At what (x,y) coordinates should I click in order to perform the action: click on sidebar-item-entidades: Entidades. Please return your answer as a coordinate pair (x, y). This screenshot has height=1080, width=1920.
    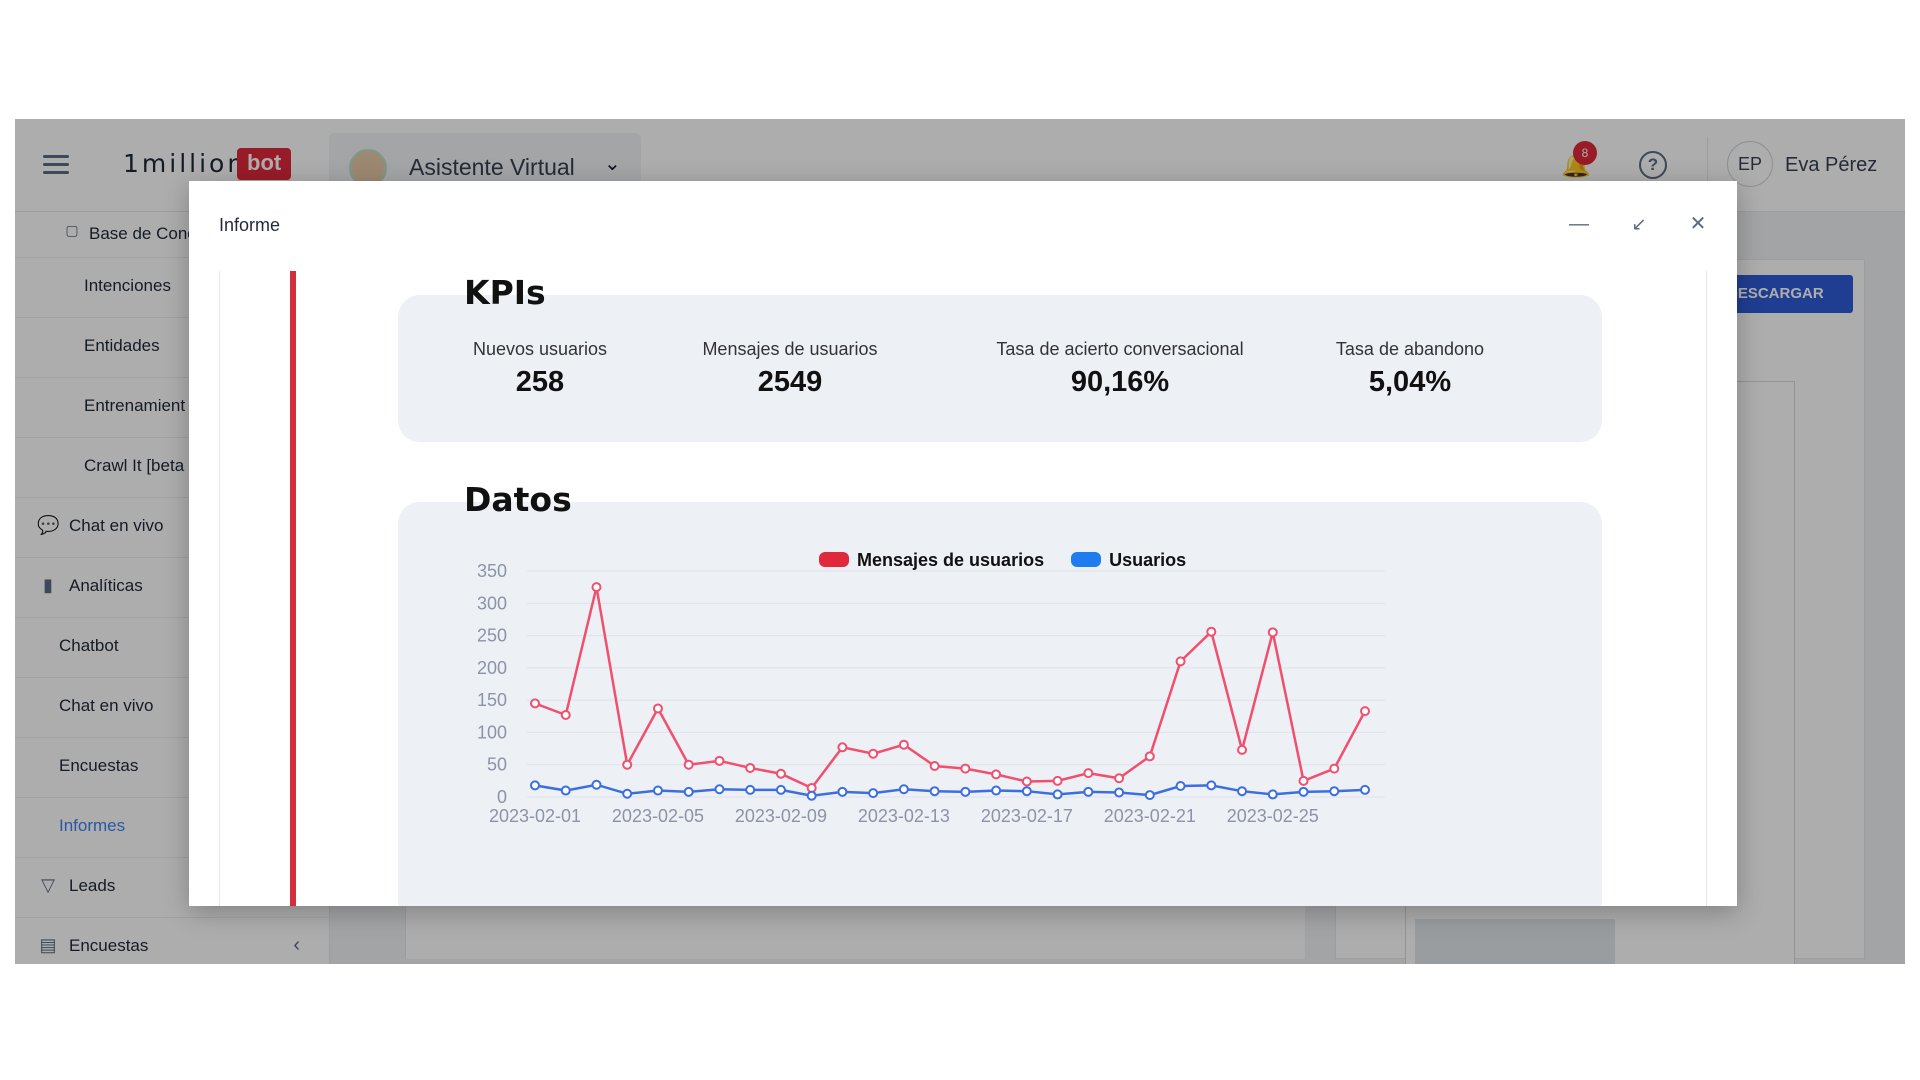
    Looking at the image, I should click on (172, 348).